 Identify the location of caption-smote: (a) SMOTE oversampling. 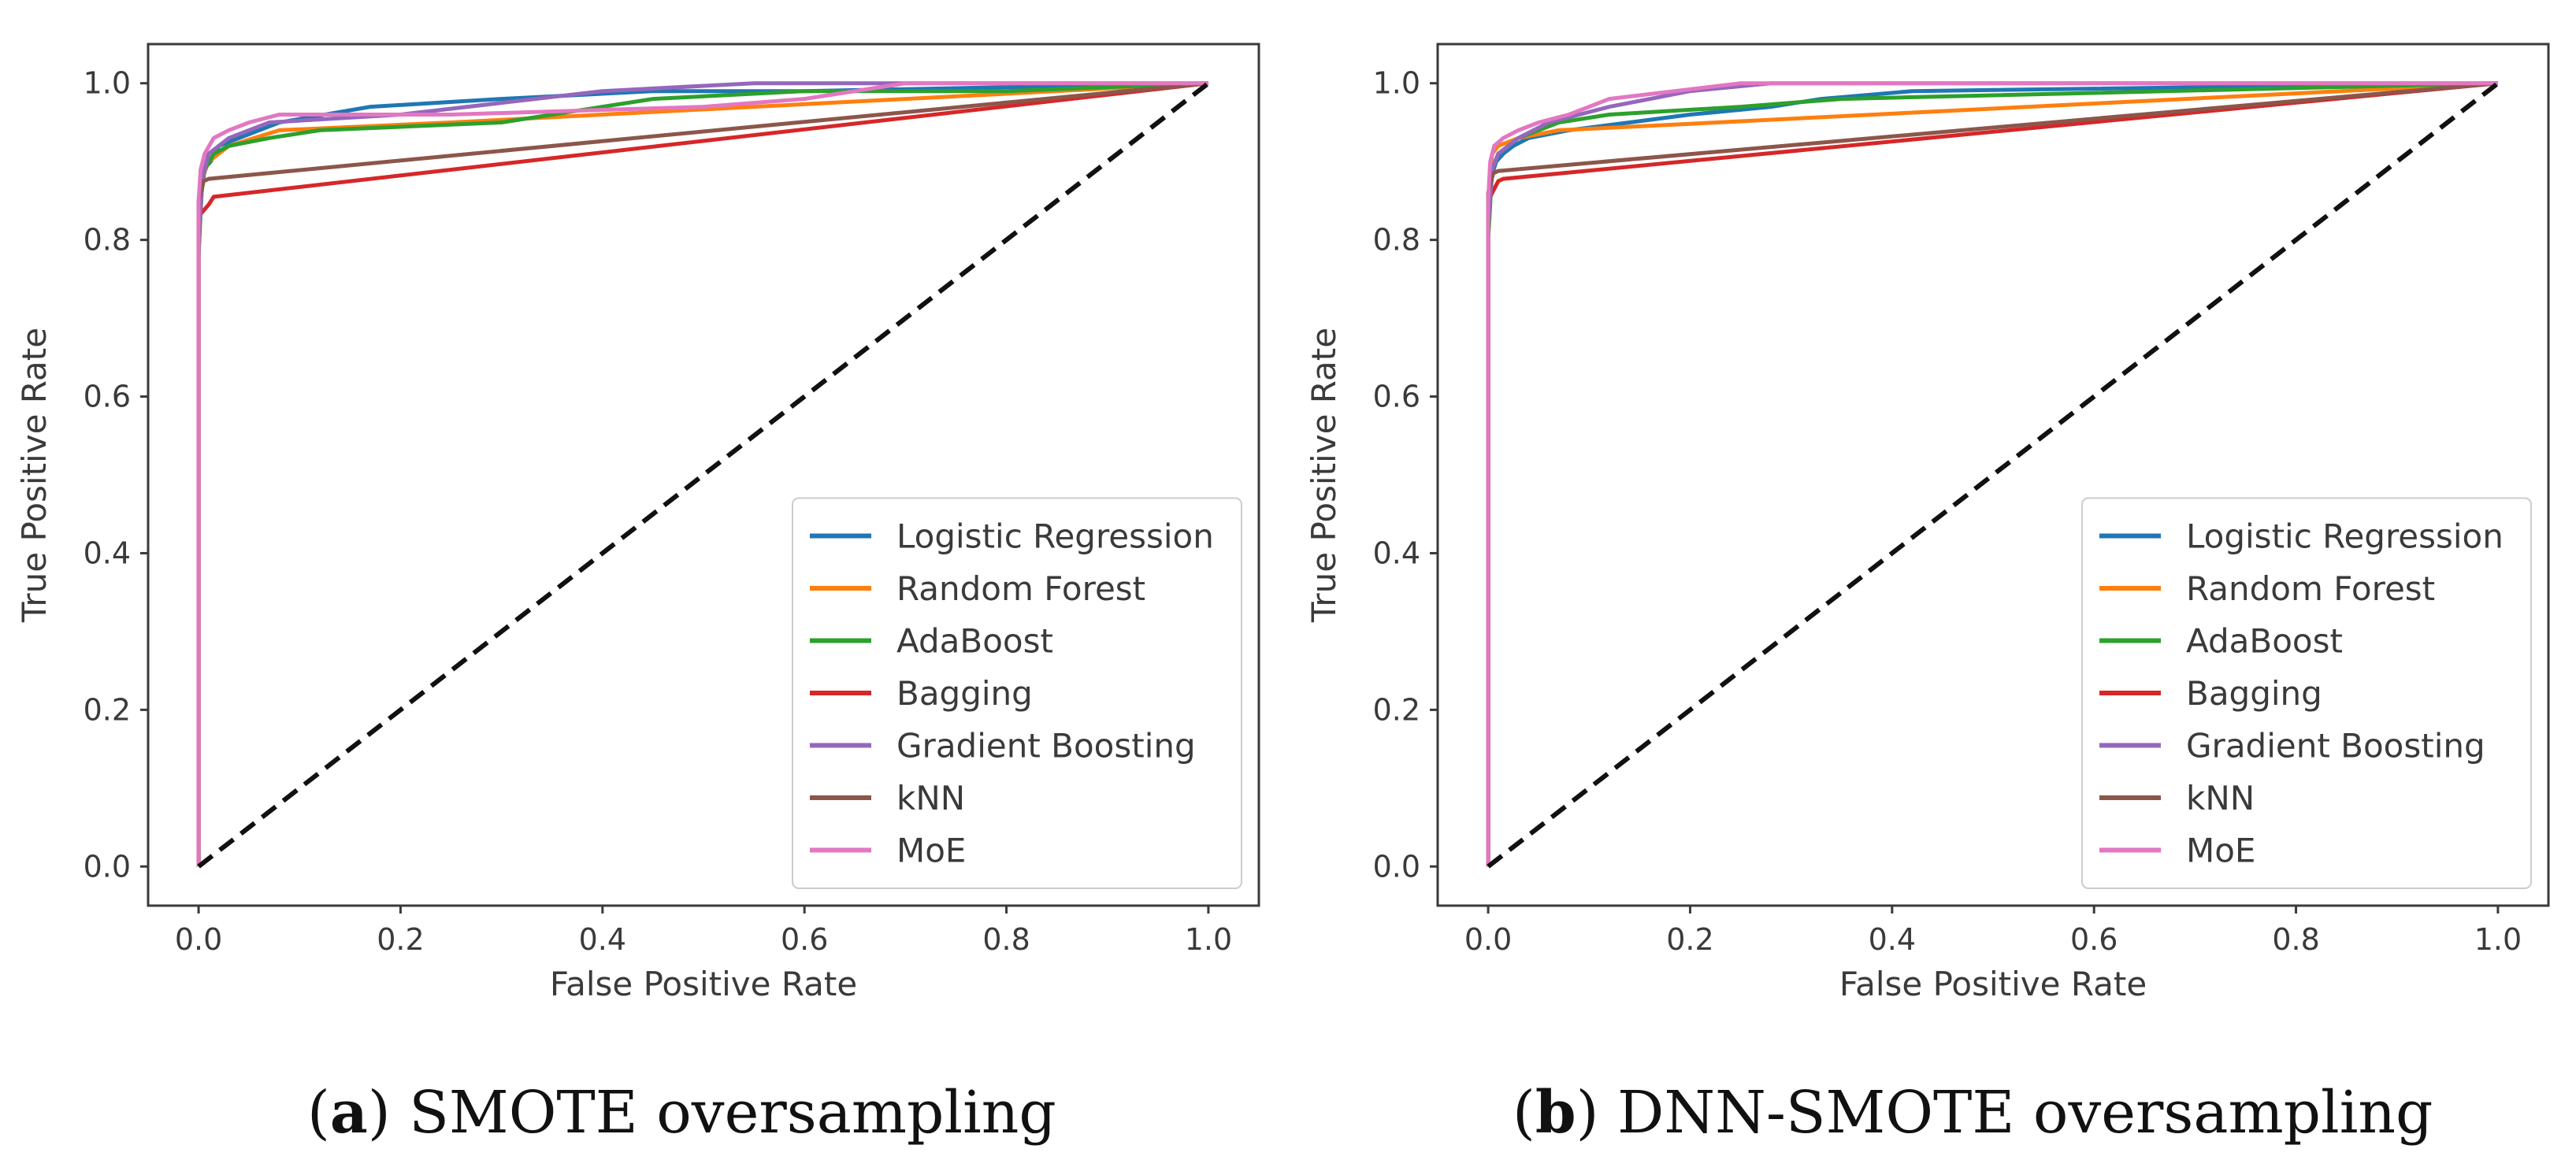
(681, 1113).